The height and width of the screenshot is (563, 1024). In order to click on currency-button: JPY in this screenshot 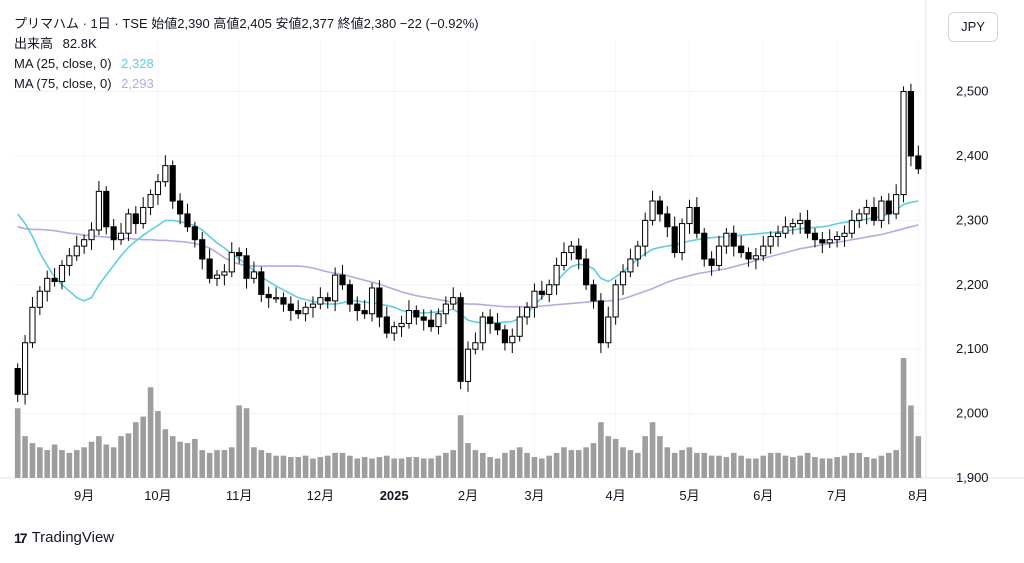, I will do `click(973, 27)`.